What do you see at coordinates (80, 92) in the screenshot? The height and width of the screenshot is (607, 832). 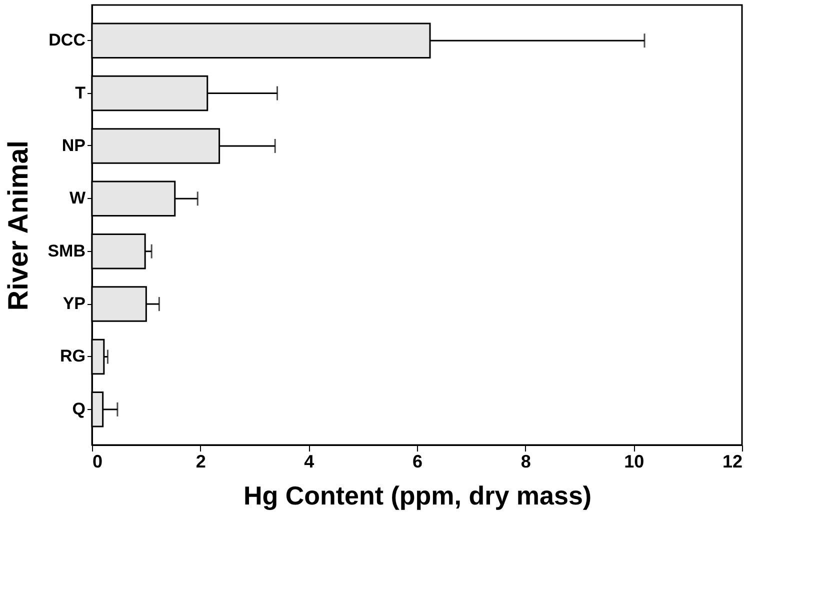 I see `y-tick-label: T` at bounding box center [80, 92].